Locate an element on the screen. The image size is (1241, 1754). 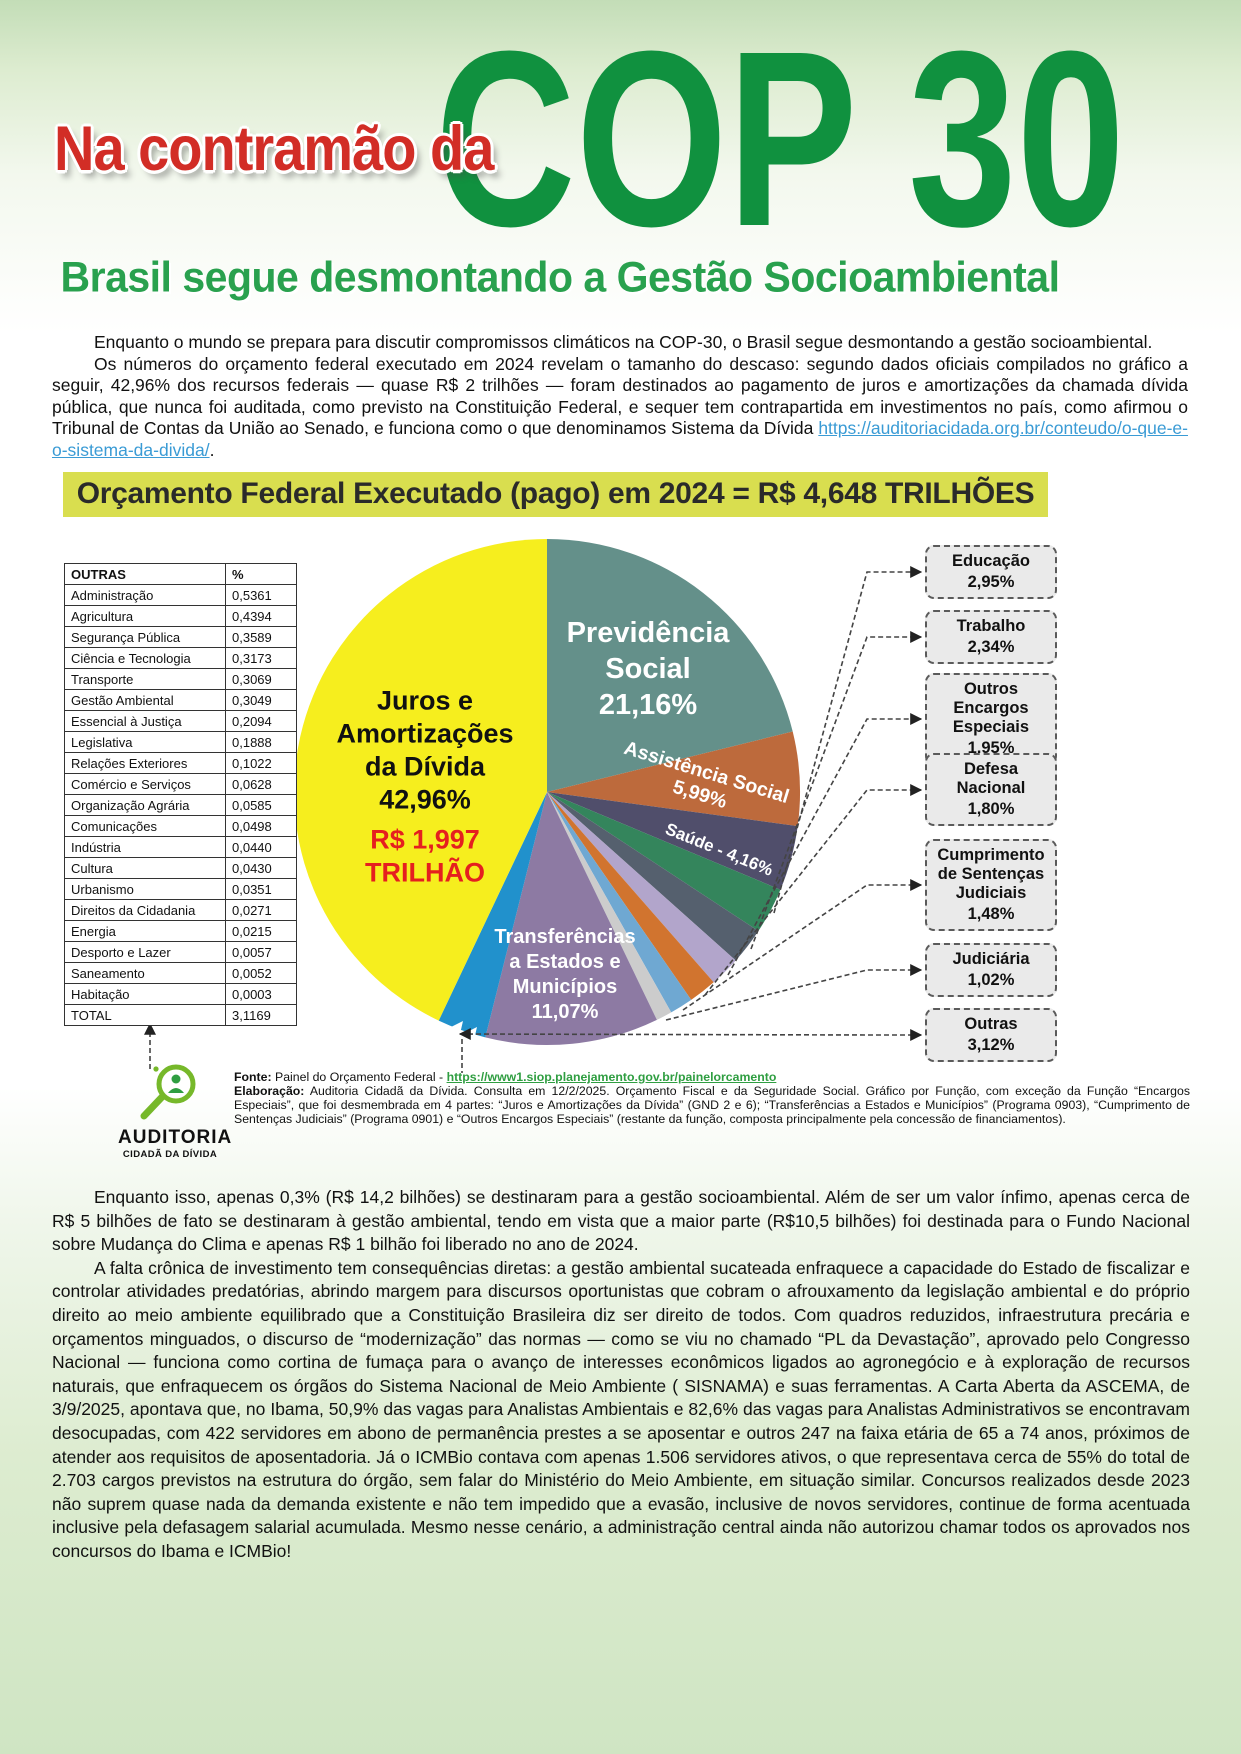
outras-table-row: Indústria 0,0440 is located at coordinates (180, 847).